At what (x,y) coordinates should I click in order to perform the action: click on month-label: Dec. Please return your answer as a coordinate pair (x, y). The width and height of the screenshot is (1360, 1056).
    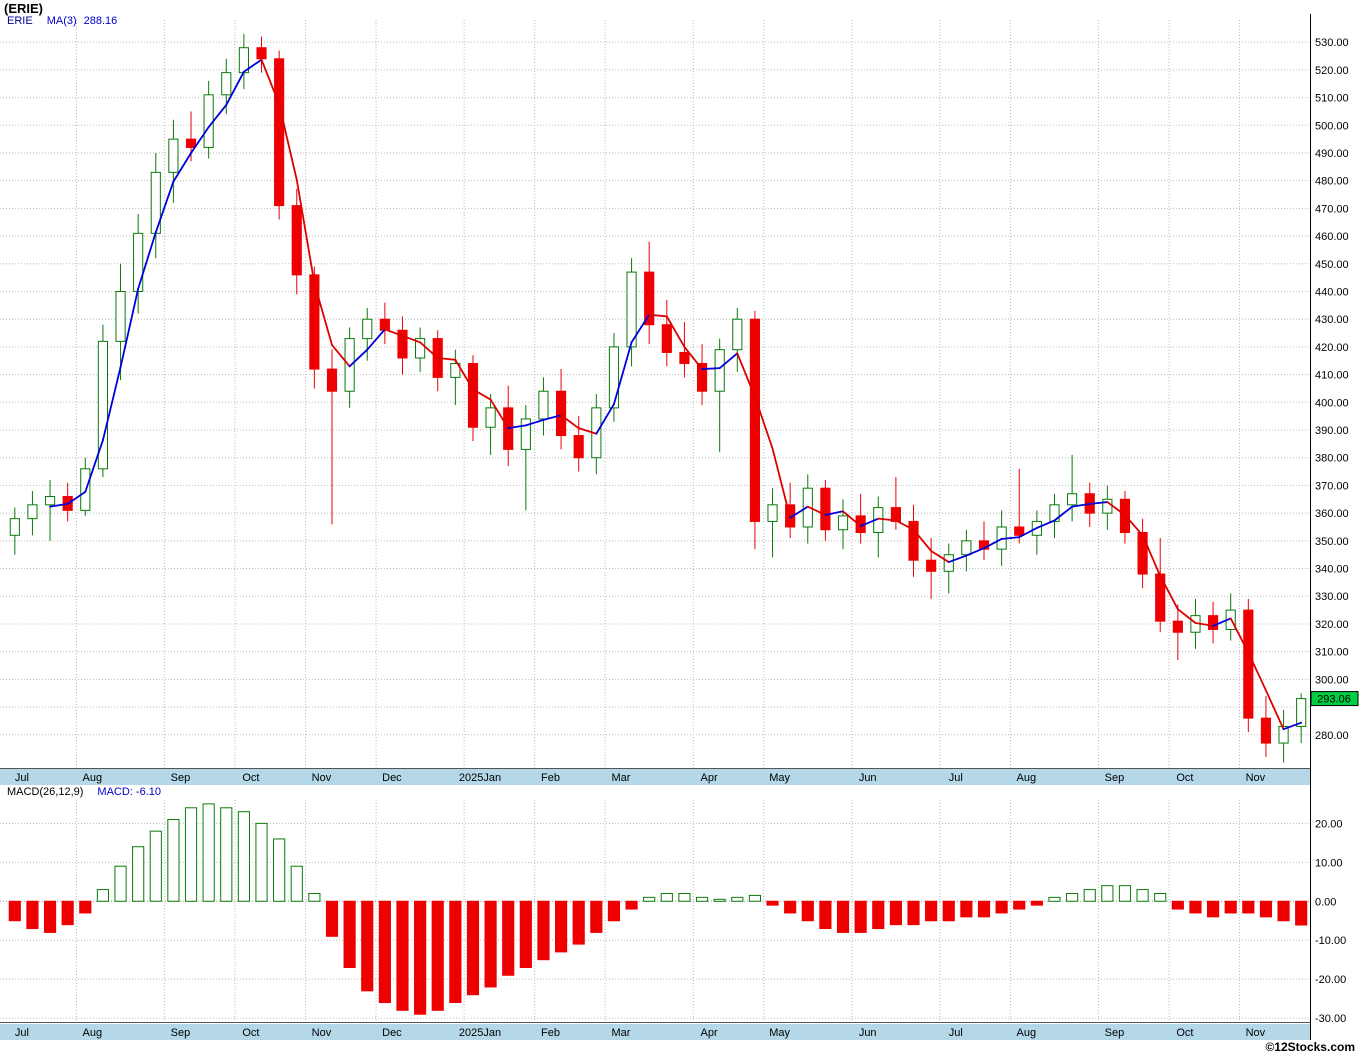
    Looking at the image, I should click on (392, 778).